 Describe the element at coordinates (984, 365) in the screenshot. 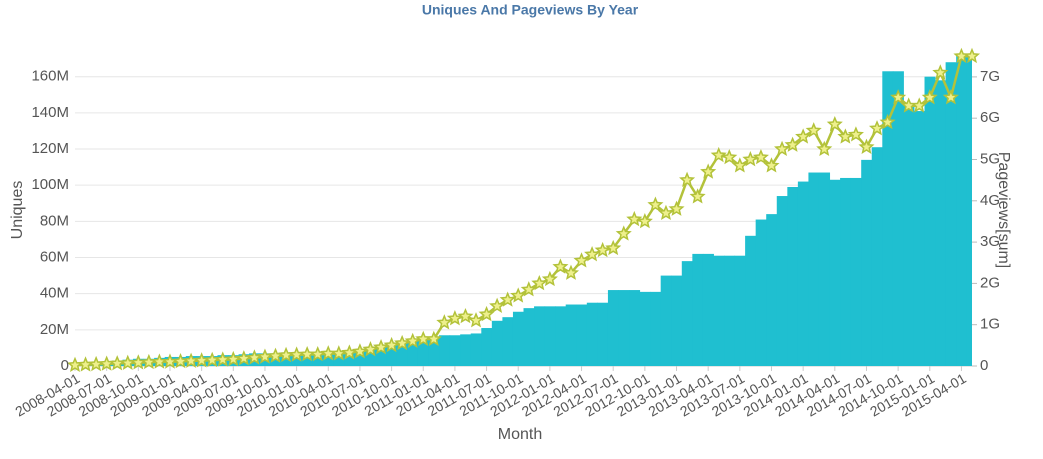

I see `y2-tick-label: 0` at that location.